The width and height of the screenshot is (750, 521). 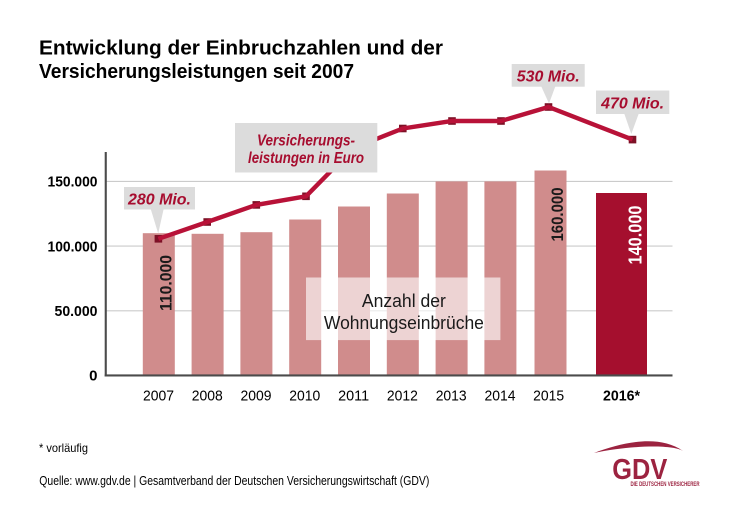 I want to click on svg-text: DIE DEUTSCHEN VERSICHERER, so click(x=665, y=485).